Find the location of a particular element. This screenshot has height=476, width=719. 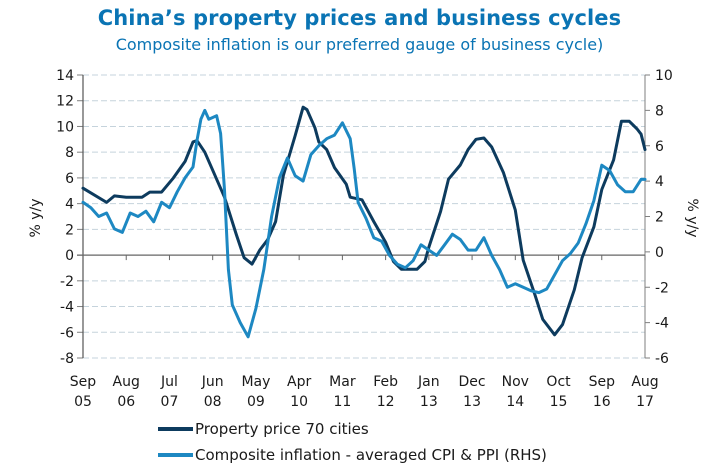

x-tick-label-month: May is located at coordinates (255, 382).